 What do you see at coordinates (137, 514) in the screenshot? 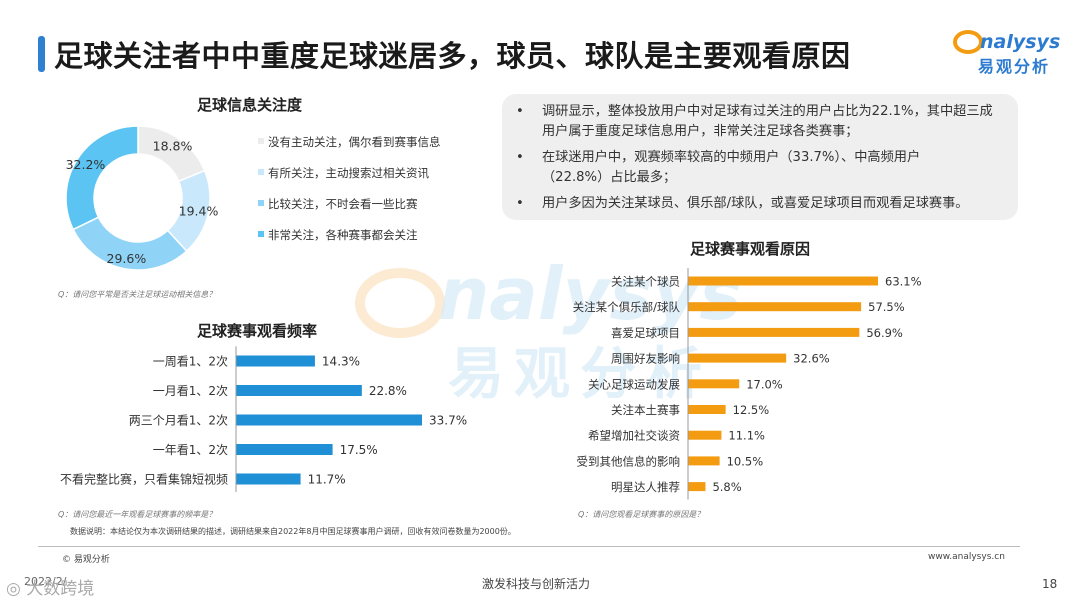
I see `frequency-chart-question: Q：请问您最近一年观看足球赛事的频率是？` at bounding box center [137, 514].